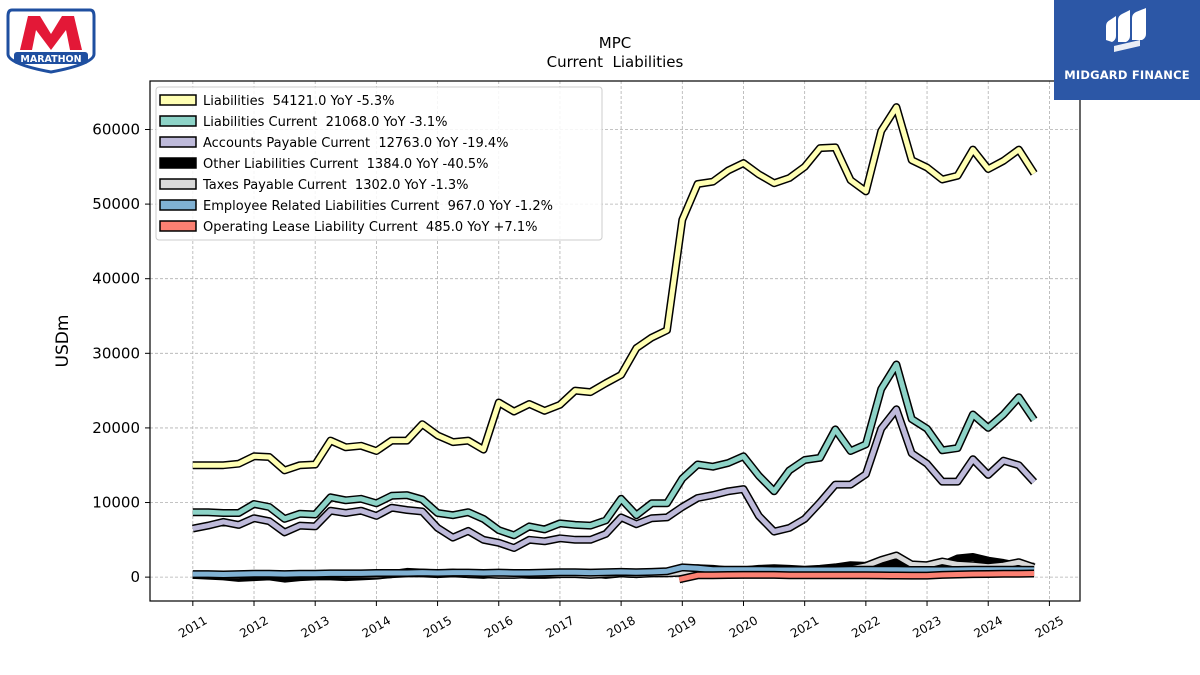  I want to click on y-tick-label: 10000, so click(116, 503).